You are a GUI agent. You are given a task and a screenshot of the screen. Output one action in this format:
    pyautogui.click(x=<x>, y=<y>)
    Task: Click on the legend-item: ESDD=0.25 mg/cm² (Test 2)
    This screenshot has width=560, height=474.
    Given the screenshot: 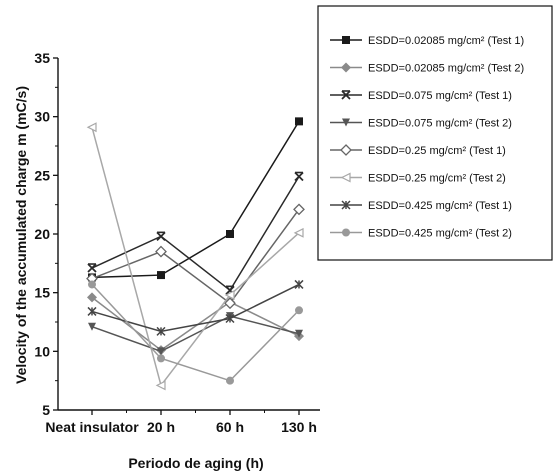 What is the action you would take?
    pyautogui.click(x=418, y=179)
    